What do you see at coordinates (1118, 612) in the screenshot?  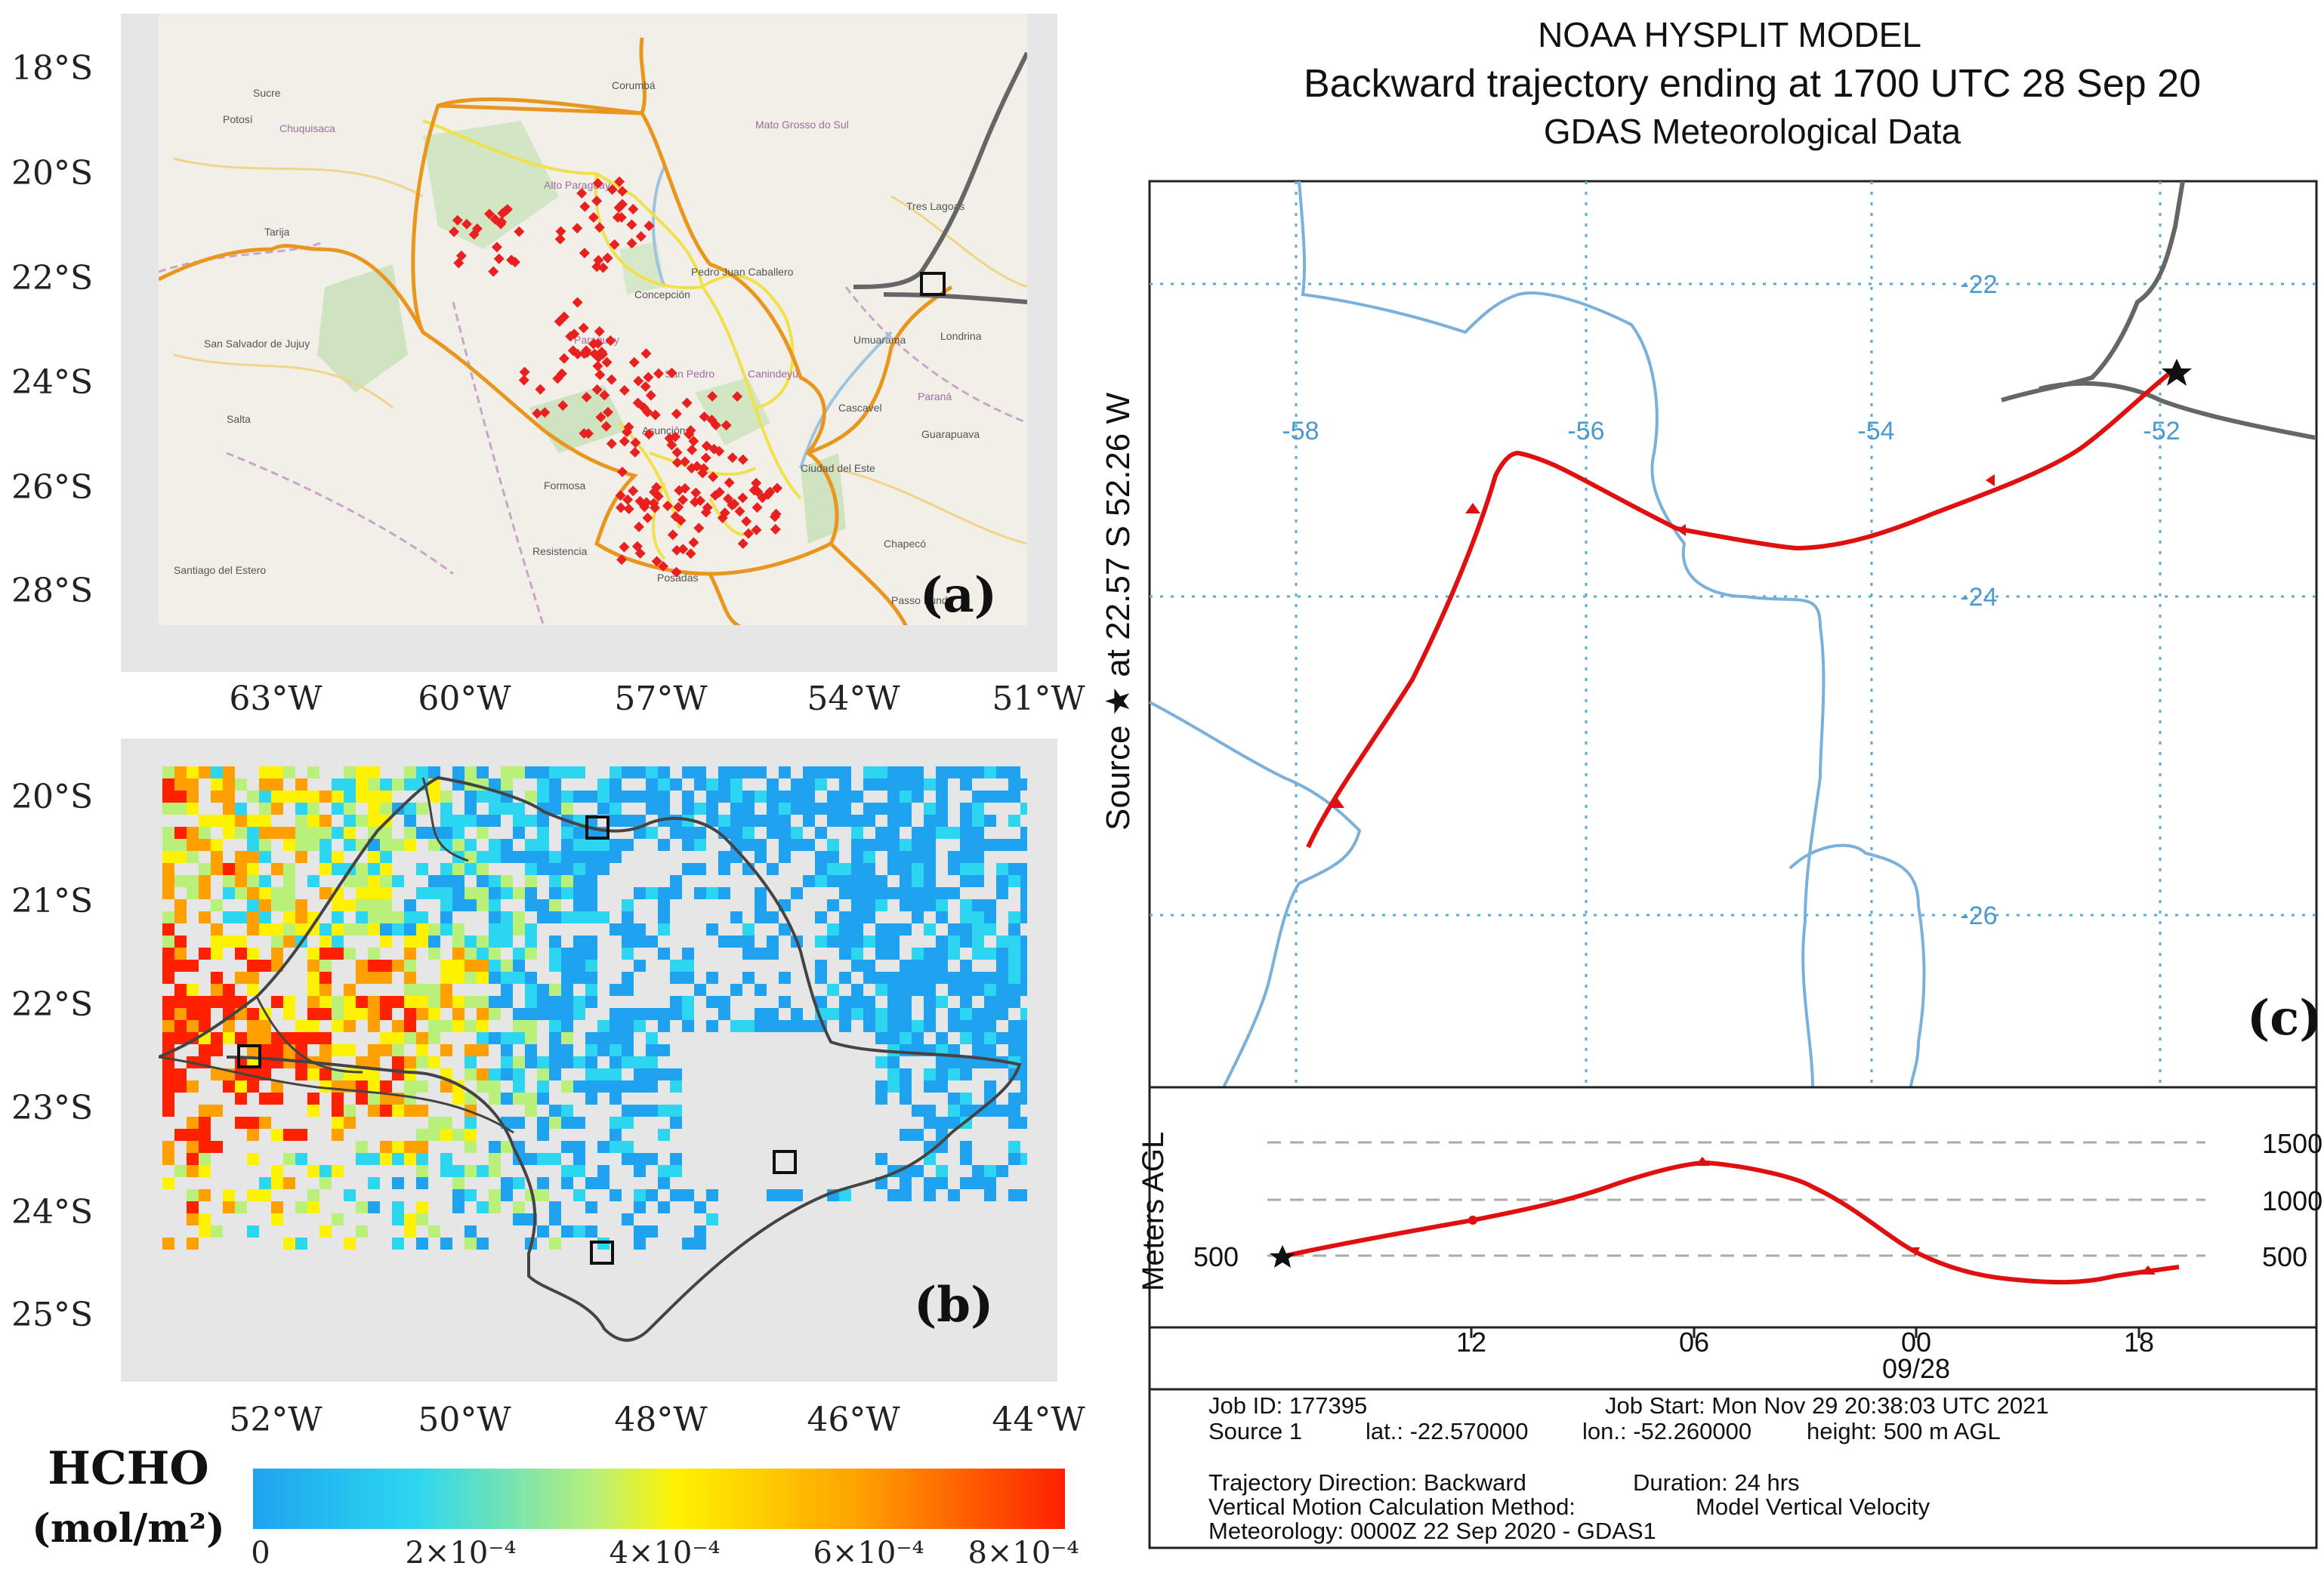 I see `source-location-label: Source ★ at 22.57 S 52.26 W` at bounding box center [1118, 612].